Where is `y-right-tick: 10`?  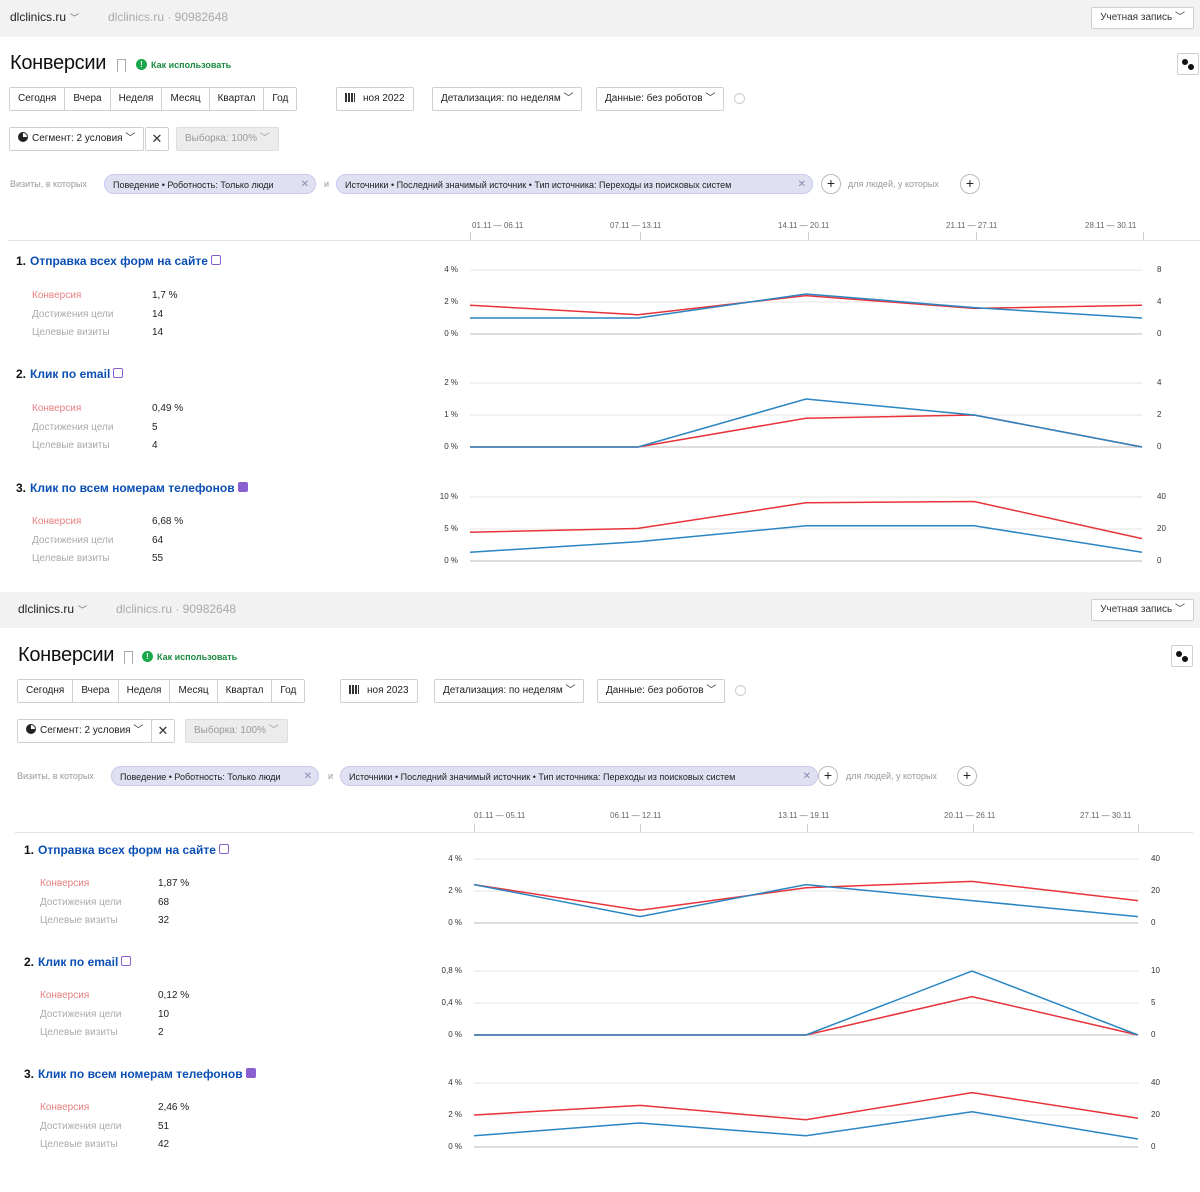
y-right-tick: 10 is located at coordinates (1155, 970).